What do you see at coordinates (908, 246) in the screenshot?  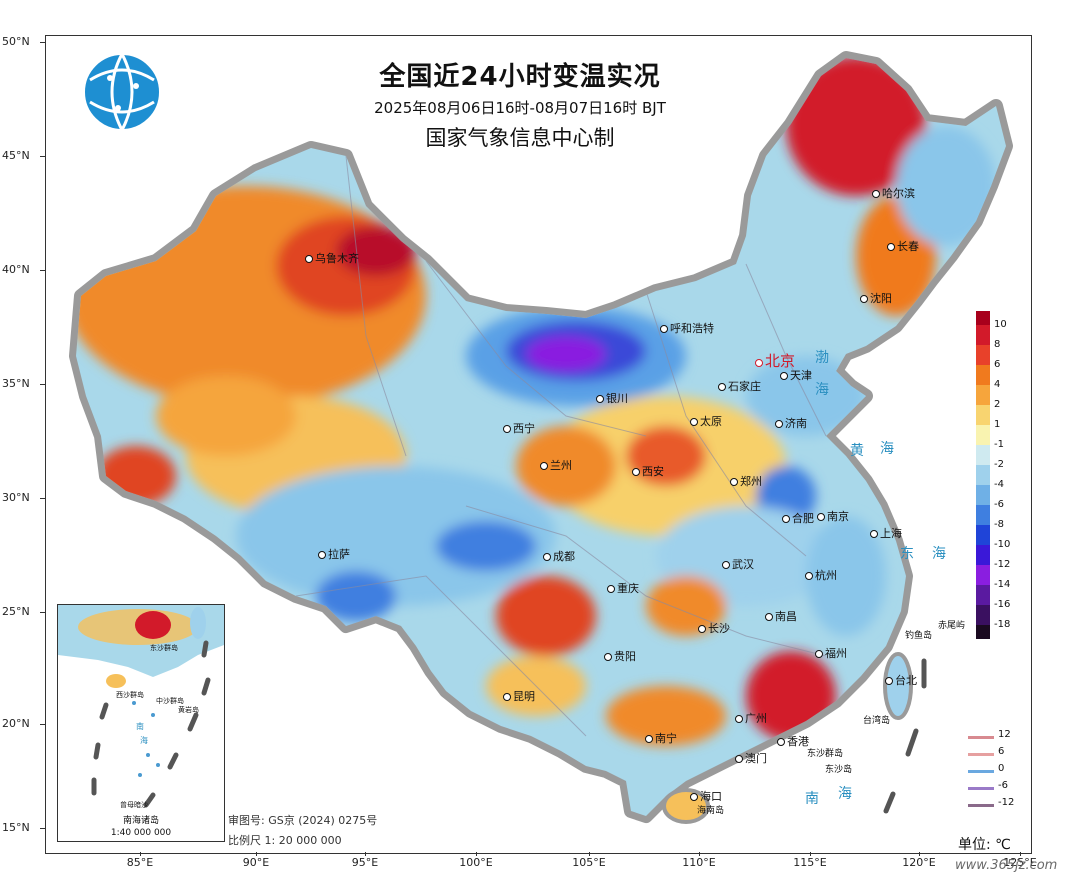 I see `city-name: 长春` at bounding box center [908, 246].